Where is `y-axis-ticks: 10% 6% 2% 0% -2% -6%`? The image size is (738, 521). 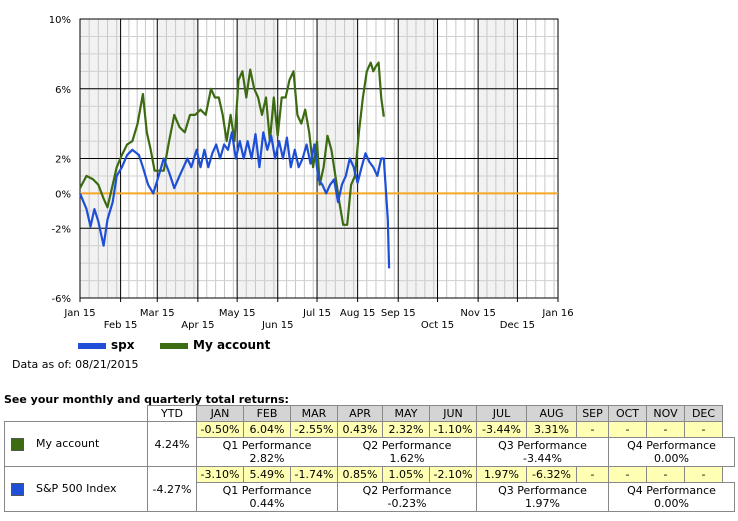 y-axis-ticks: 10% 6% 2% 0% -2% -6% is located at coordinates (60, 160).